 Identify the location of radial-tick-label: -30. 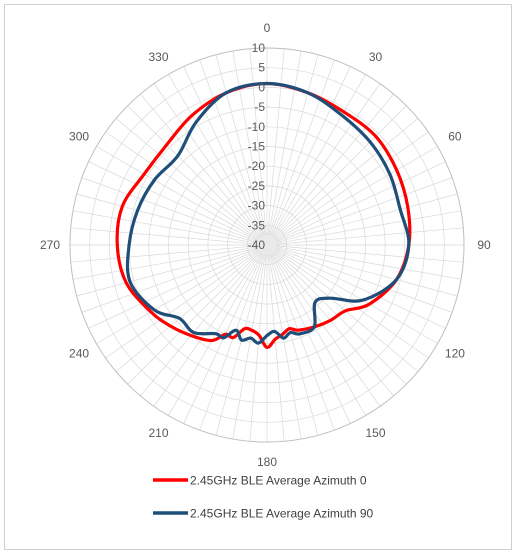
(257, 206).